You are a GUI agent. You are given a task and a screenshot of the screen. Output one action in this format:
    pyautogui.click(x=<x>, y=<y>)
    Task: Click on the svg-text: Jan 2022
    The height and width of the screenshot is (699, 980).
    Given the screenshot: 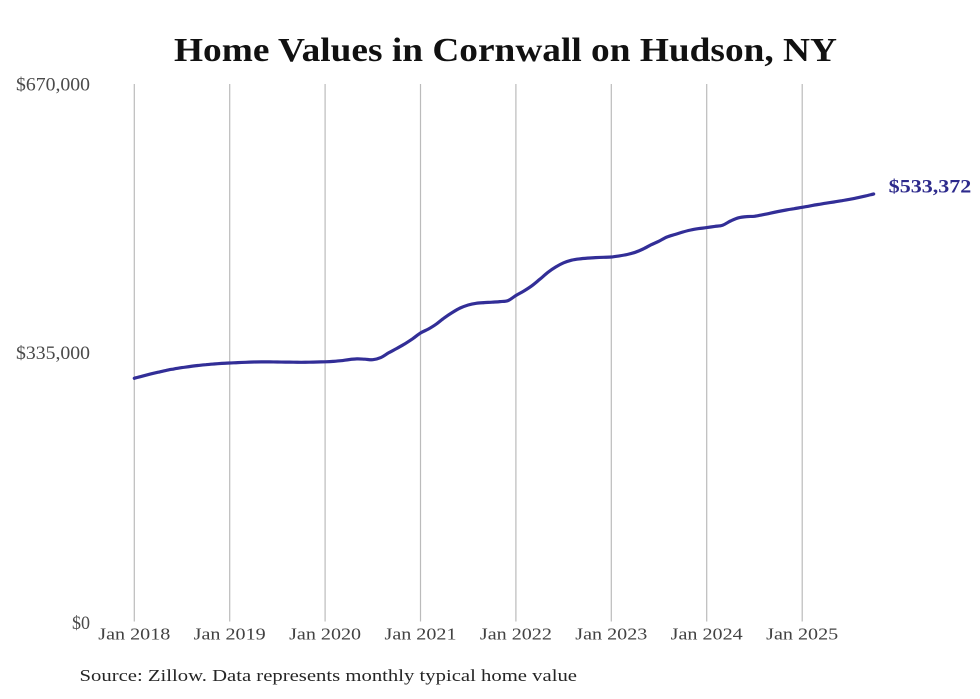 What is the action you would take?
    pyautogui.click(x=516, y=634)
    